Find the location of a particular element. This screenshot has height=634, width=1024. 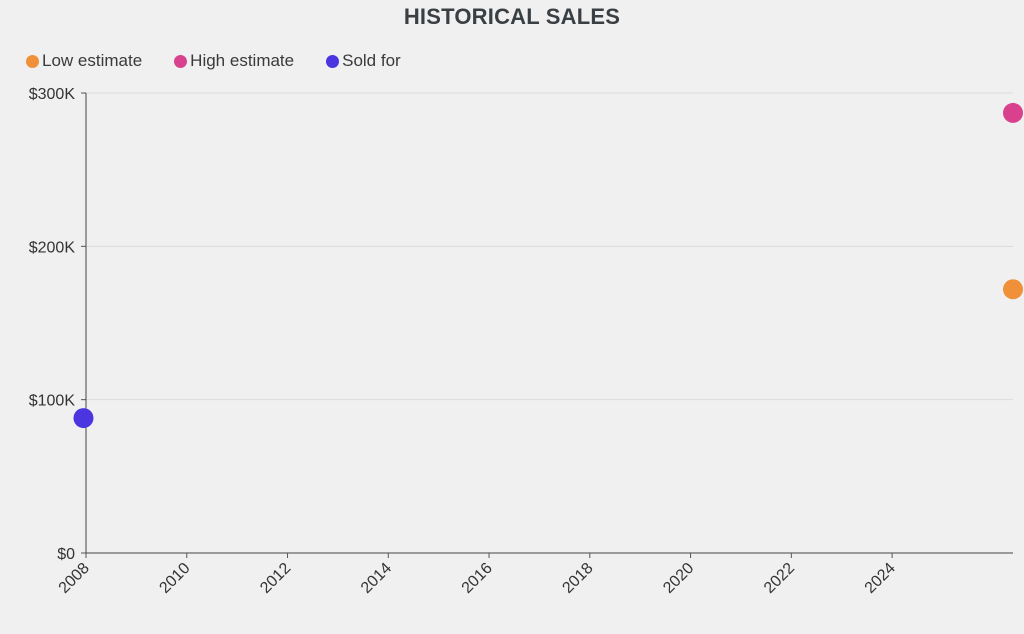

data-point-low-estimate is located at coordinates (1013, 289).